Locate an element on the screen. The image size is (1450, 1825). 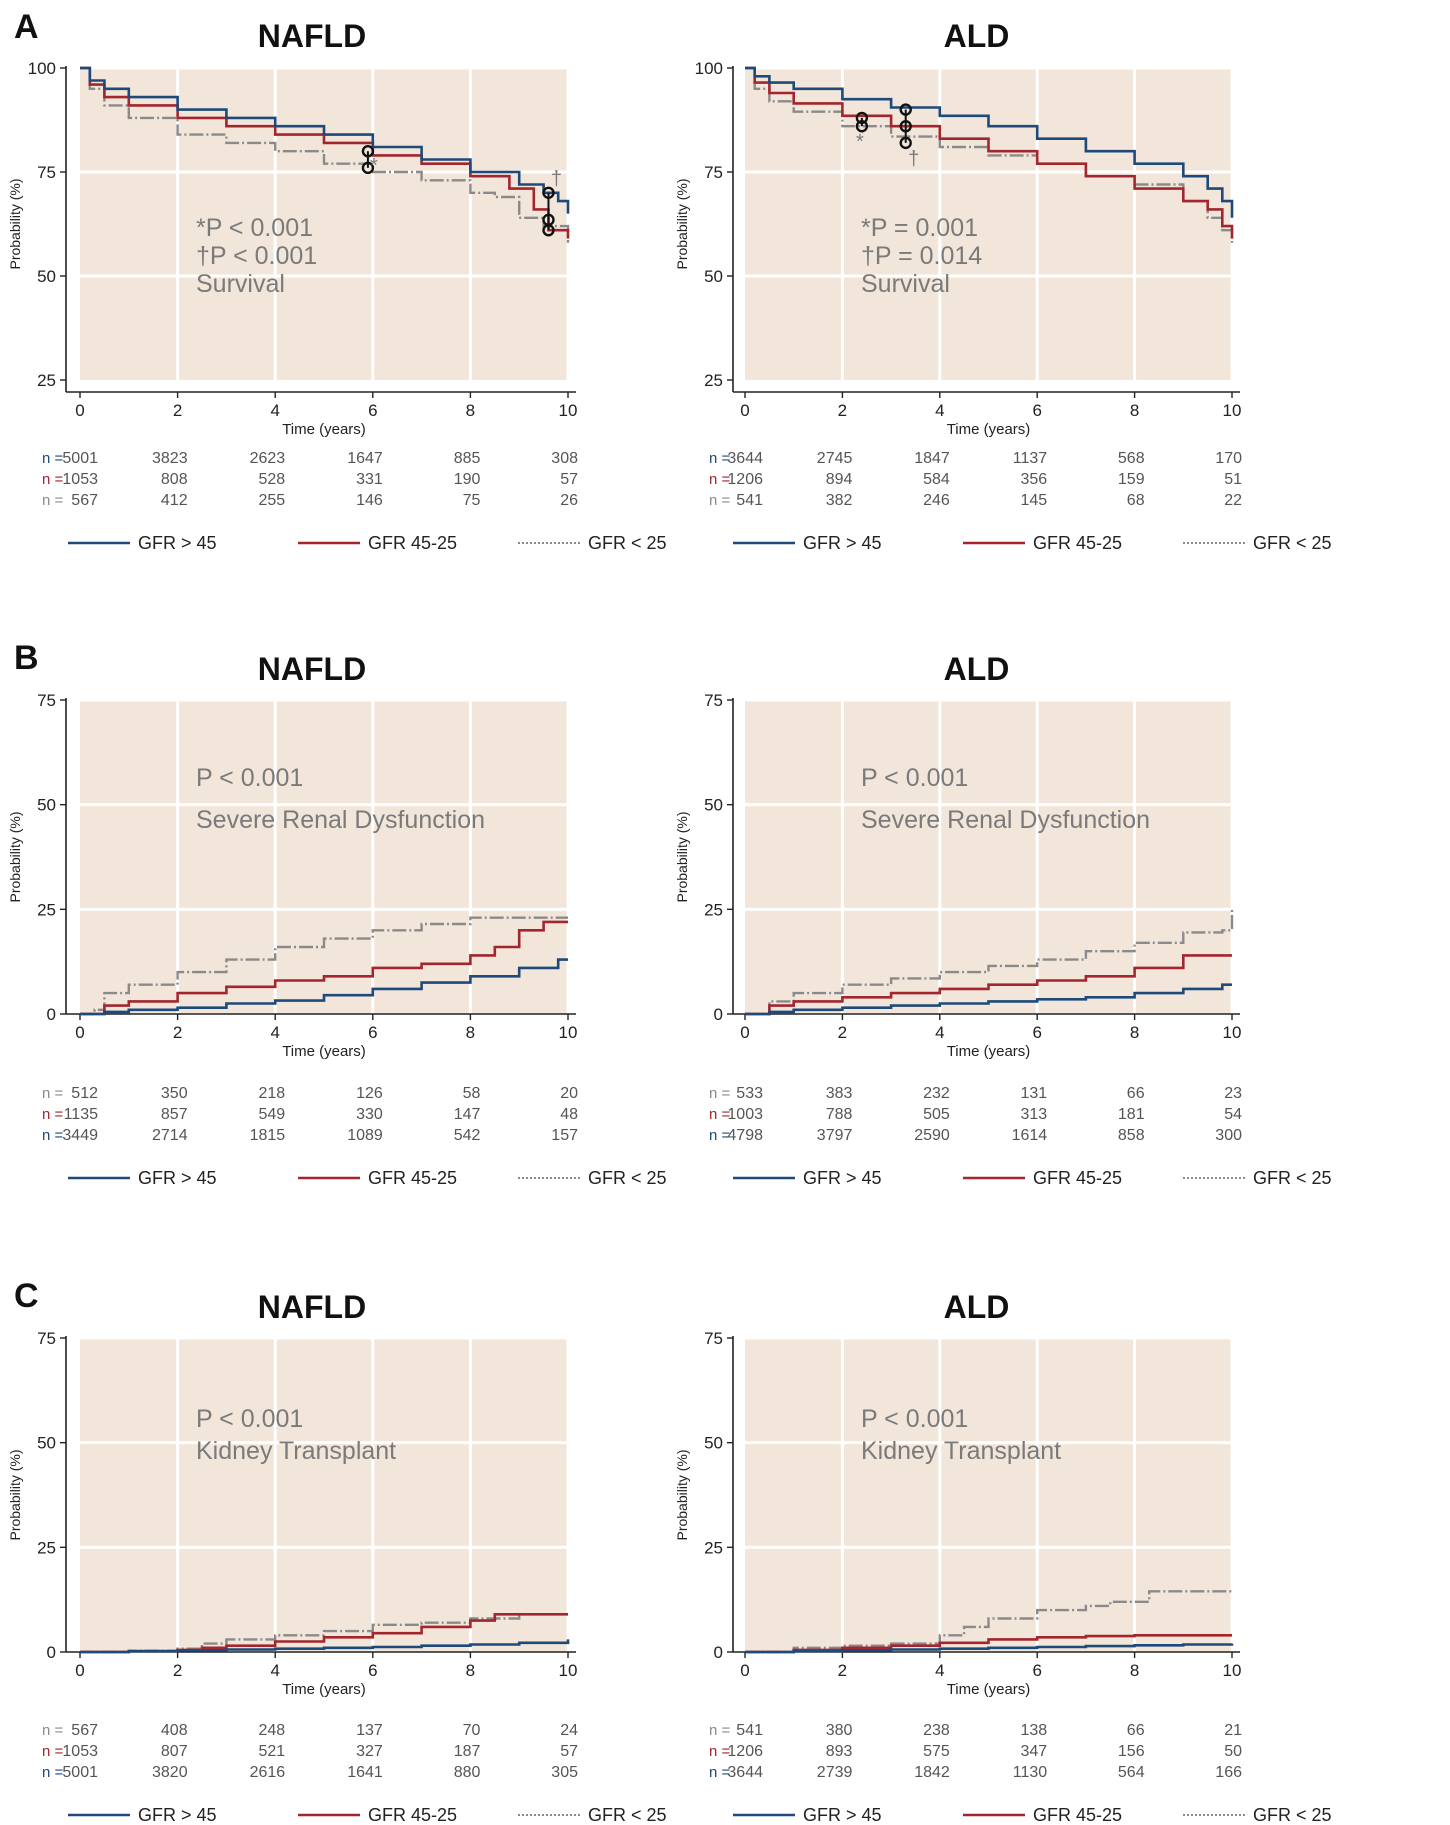
risk-table-value: 412 is located at coordinates (174, 500).